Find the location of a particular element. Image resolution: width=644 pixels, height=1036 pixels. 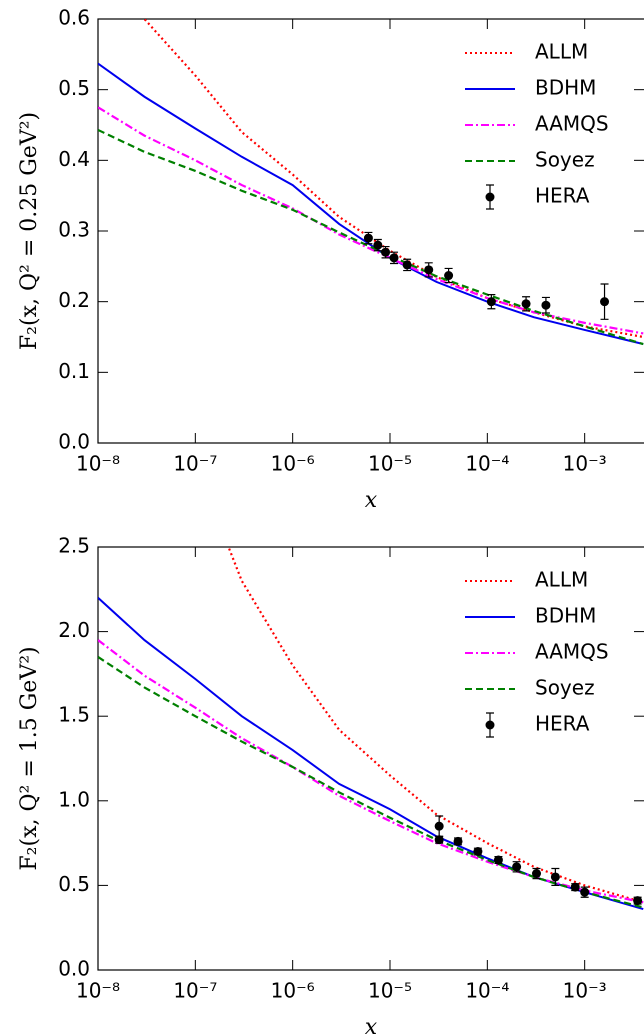

y-tick-label: 1.0 is located at coordinates (74, 799).